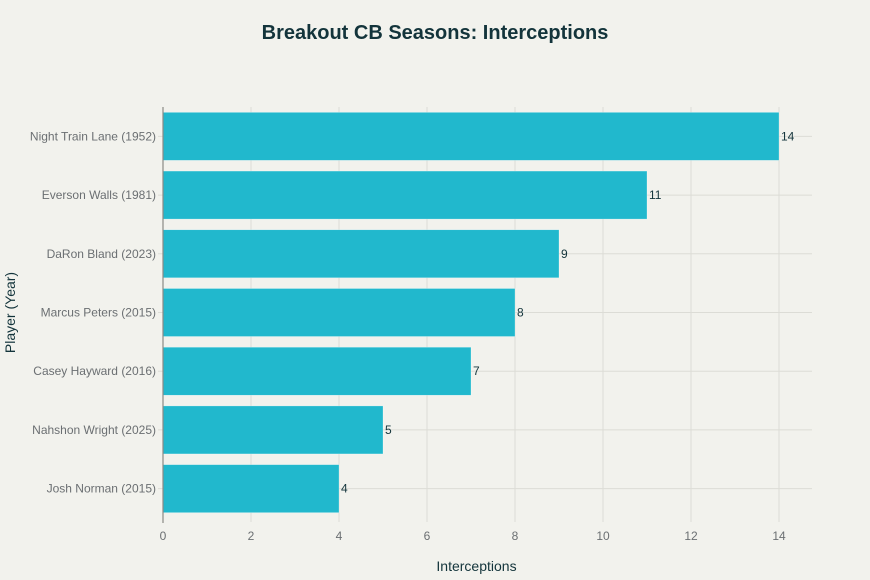  I want to click on y-axis-title: Player (Year), so click(10, 312).